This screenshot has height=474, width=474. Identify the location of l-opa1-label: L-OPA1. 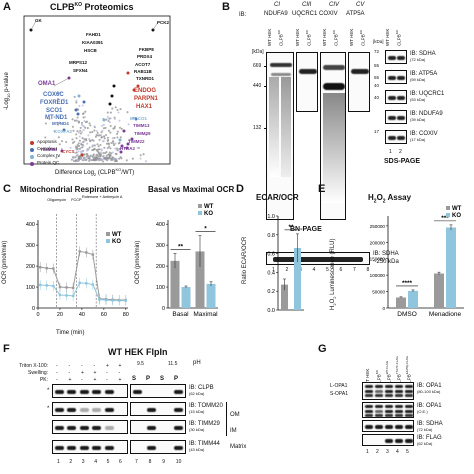
(339, 386).